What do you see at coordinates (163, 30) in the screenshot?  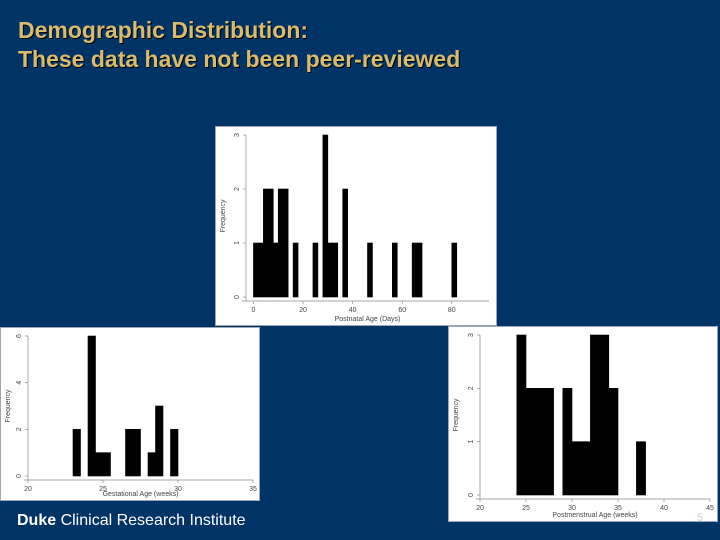 I see `slide-title-line-1: Demographic Distribution:` at bounding box center [163, 30].